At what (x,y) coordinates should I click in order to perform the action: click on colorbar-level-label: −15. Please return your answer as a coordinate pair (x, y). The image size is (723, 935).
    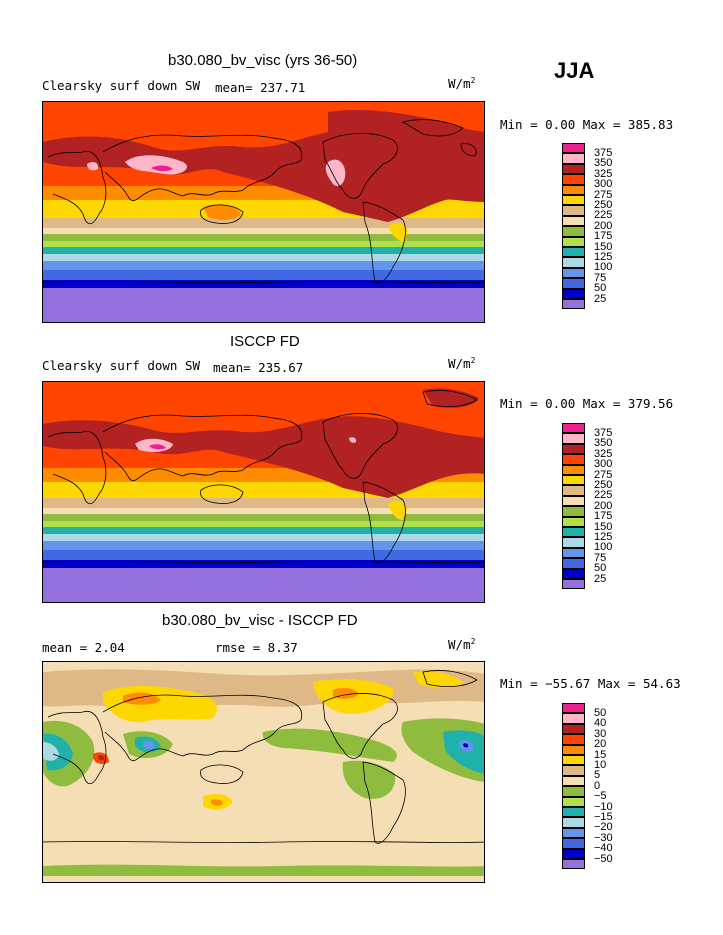
    Looking at the image, I should click on (603, 816).